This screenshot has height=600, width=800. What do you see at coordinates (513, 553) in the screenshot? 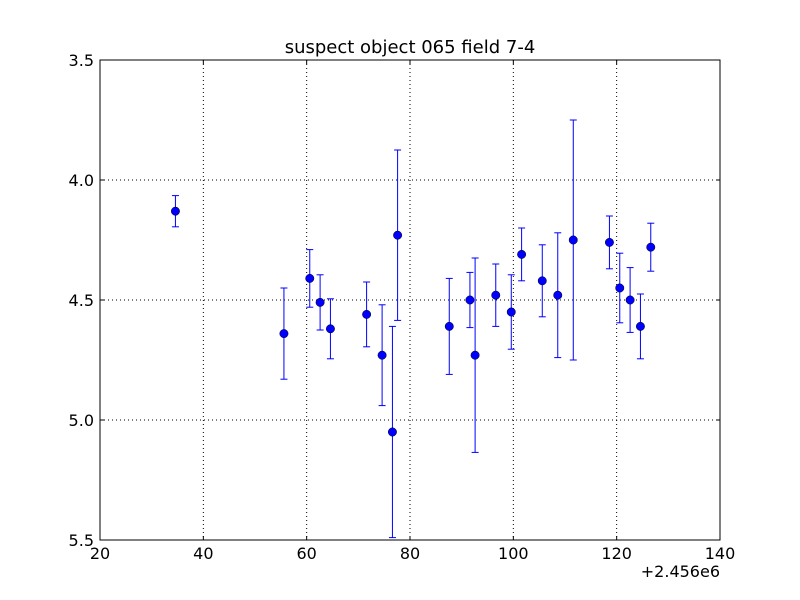
I see `x-tick-label: 100` at bounding box center [513, 553].